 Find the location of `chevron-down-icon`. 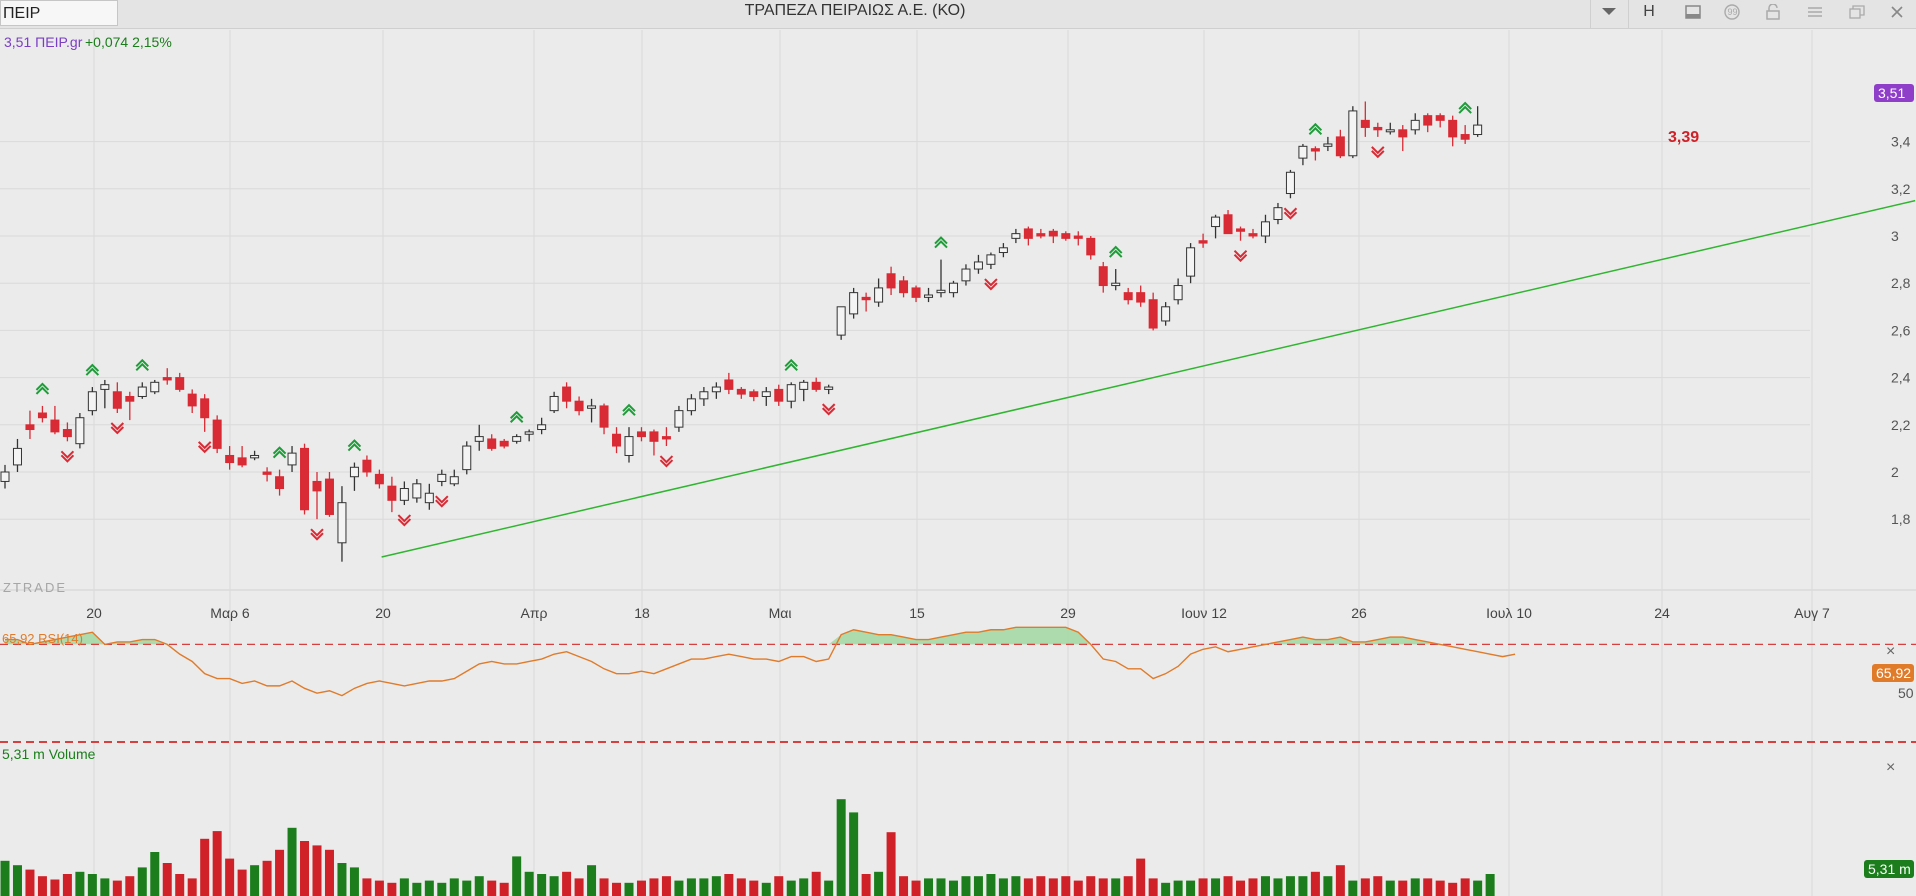

chevron-down-icon is located at coordinates (1609, 12).